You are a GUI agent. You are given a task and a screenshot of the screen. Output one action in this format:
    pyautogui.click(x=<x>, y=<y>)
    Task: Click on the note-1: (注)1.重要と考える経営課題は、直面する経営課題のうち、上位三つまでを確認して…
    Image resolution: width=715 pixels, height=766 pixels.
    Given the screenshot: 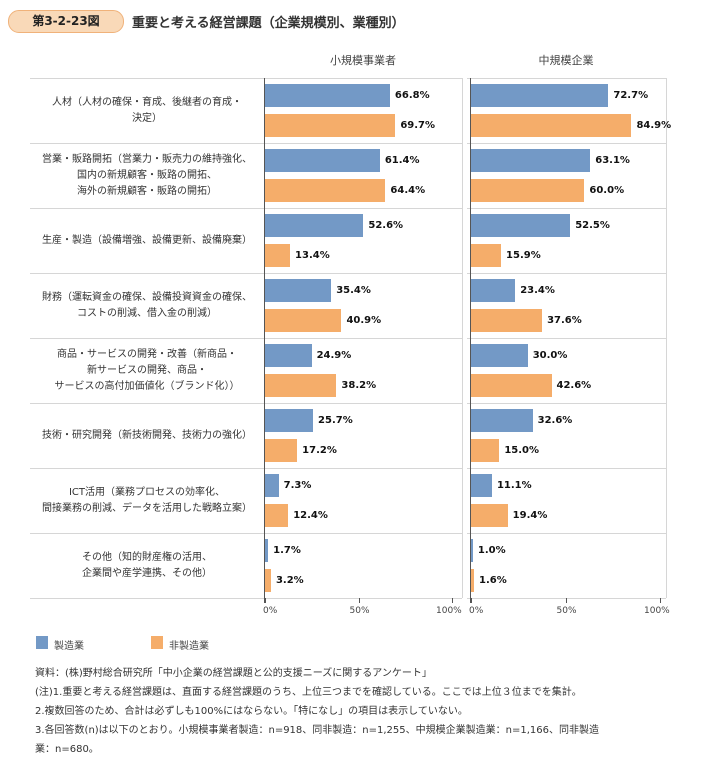 What is the action you would take?
    pyautogui.click(x=308, y=692)
    